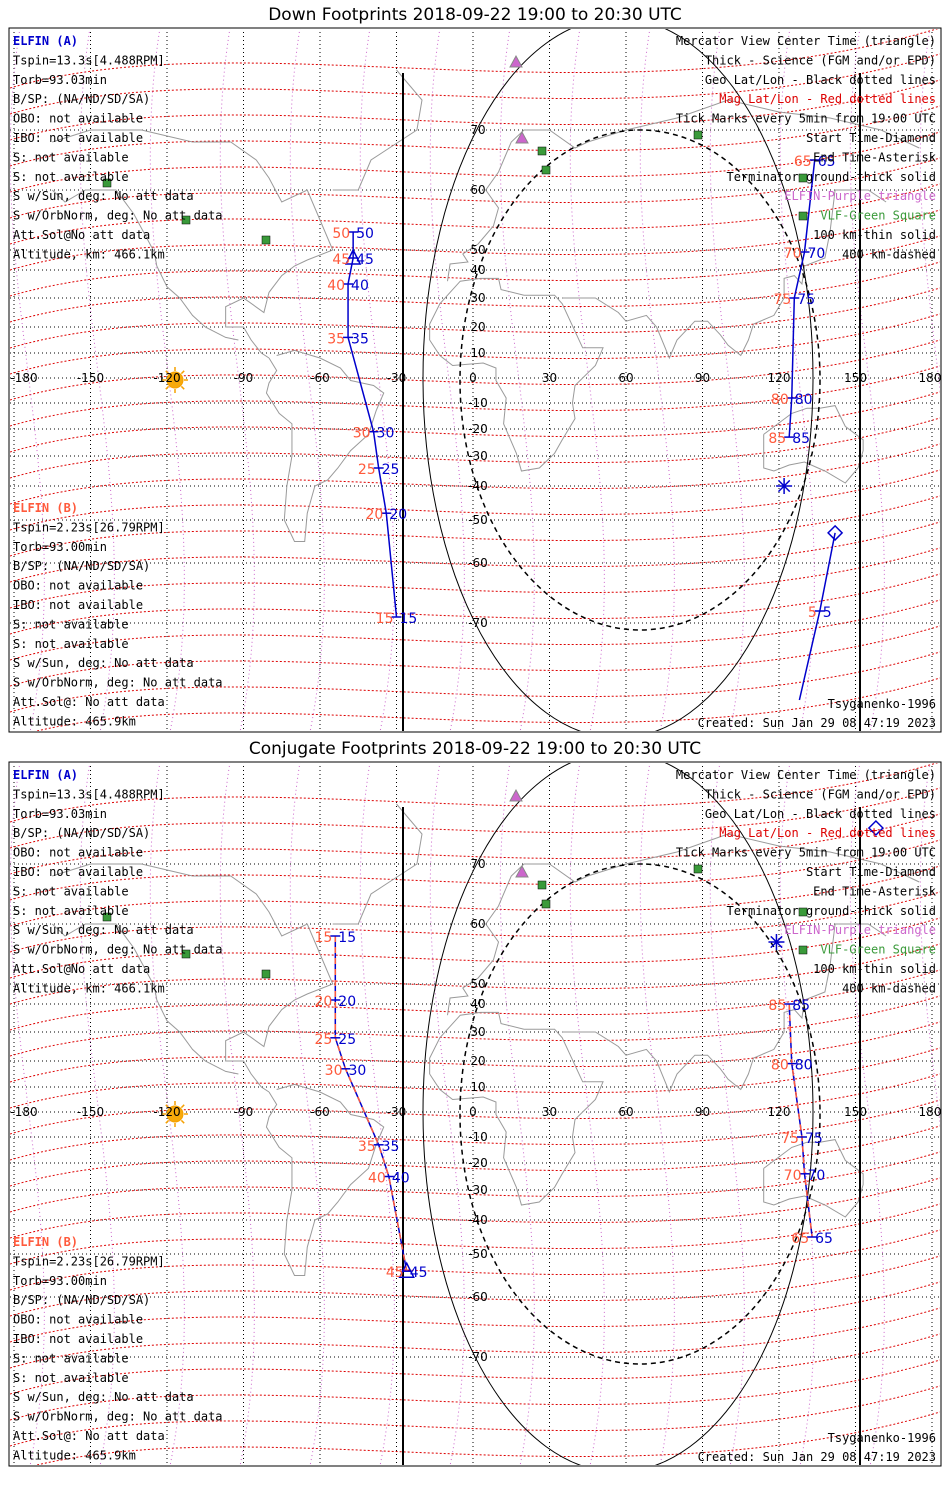  Describe the element at coordinates (477, 1032) in the screenshot. I see `lat-tick-label: 30` at that location.